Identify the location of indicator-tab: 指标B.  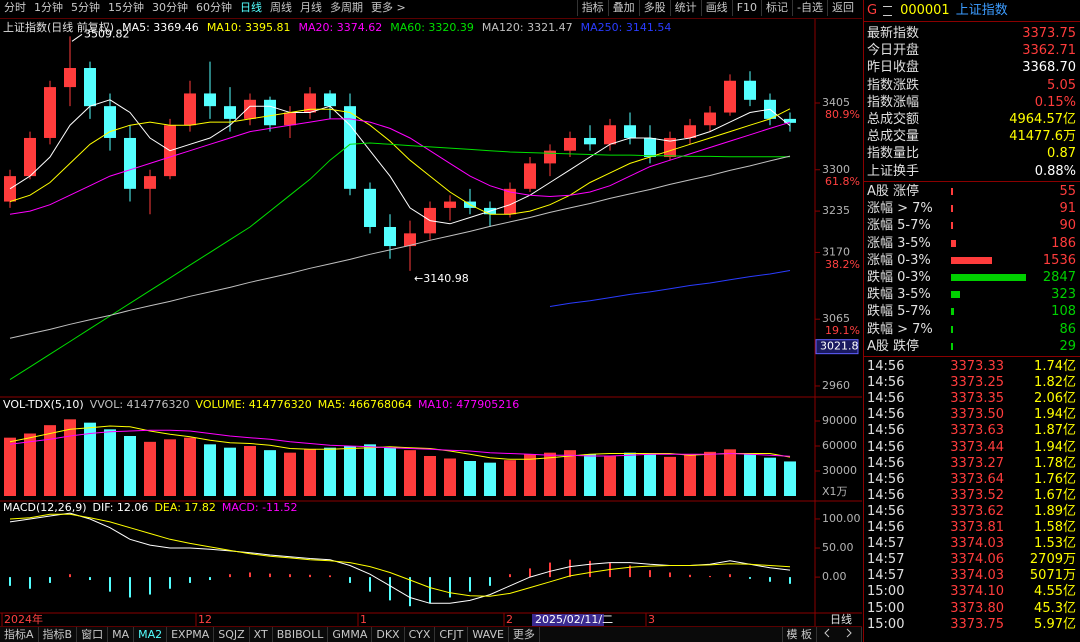
(58, 634).